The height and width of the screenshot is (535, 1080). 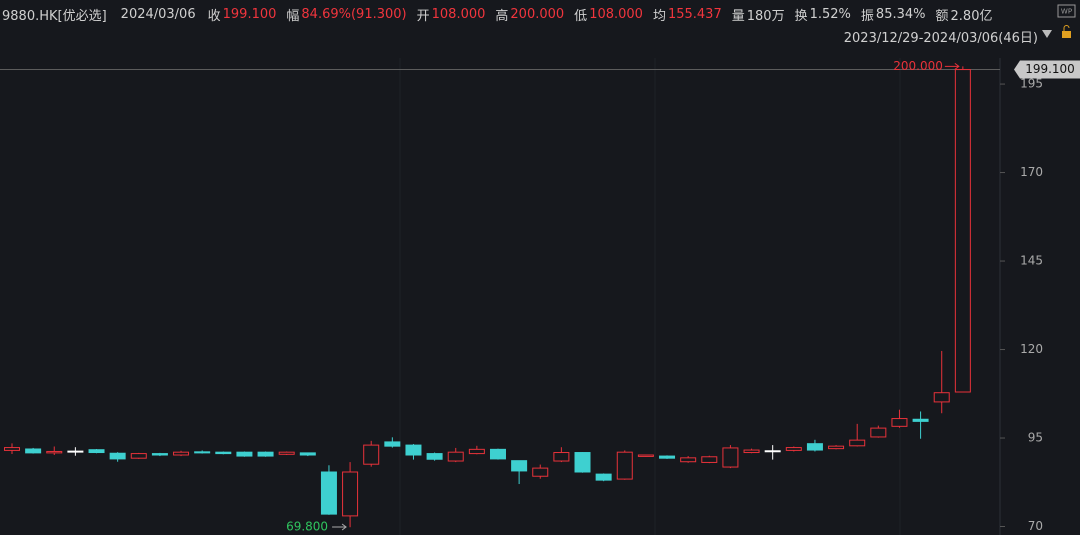 What do you see at coordinates (940, 38) in the screenshot?
I see `date-range: 2023/12/29-2024/03/06(46日)` at bounding box center [940, 38].